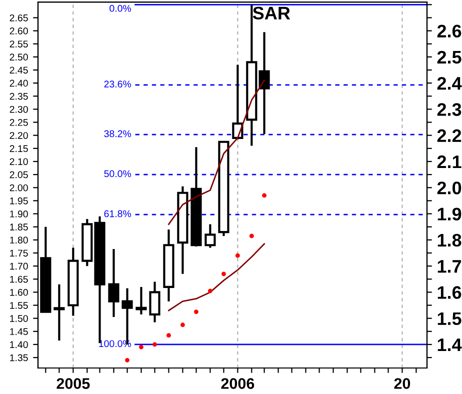 The image size is (462, 394). What do you see at coordinates (19, 135) in the screenshot?
I see `y-tick-label: 2.20` at bounding box center [19, 135].